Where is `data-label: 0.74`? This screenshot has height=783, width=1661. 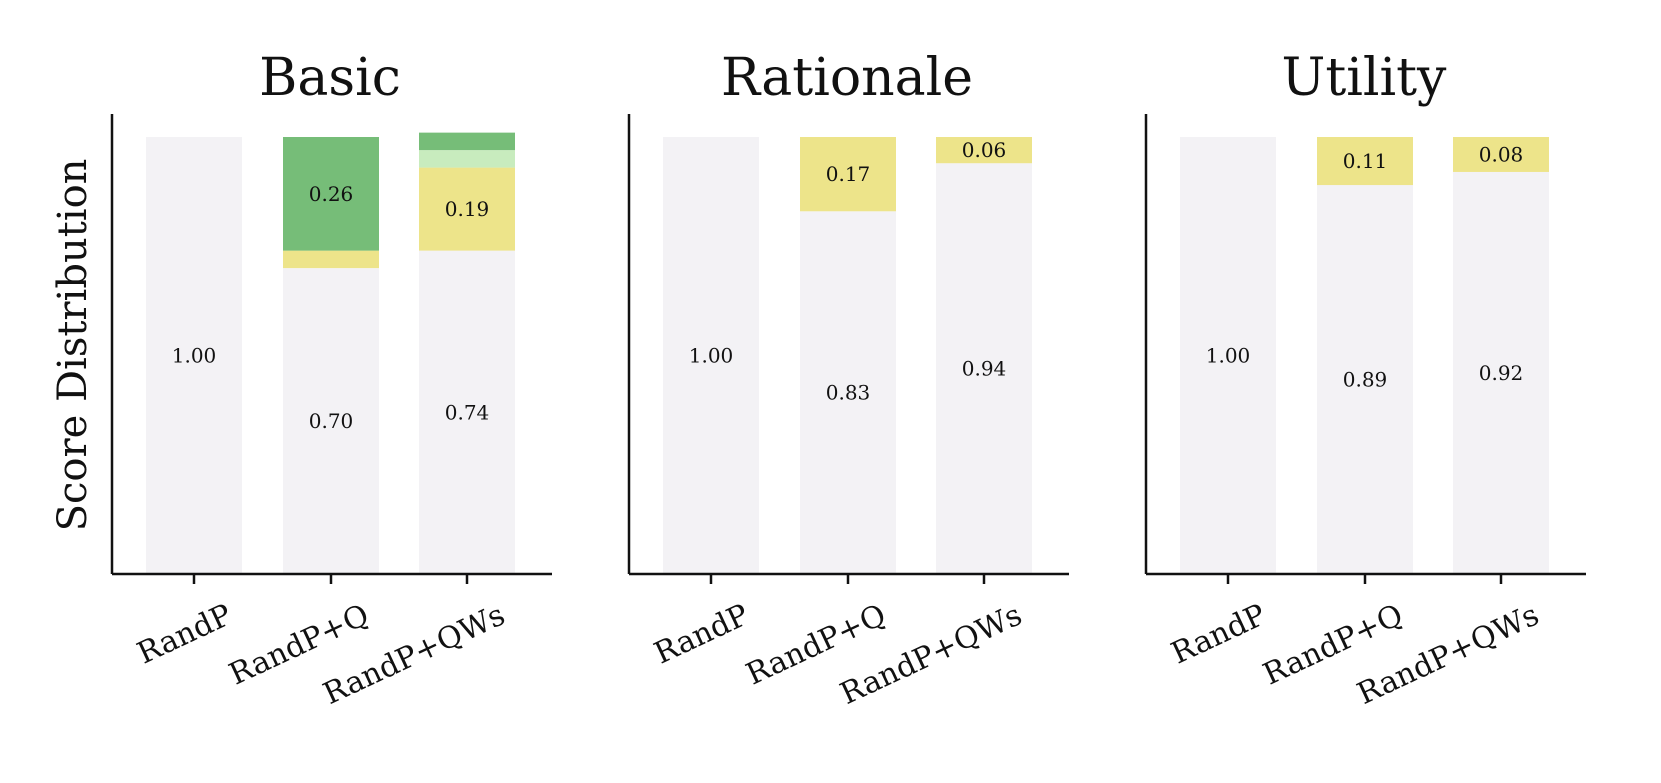 data-label: 0.74 is located at coordinates (467, 412).